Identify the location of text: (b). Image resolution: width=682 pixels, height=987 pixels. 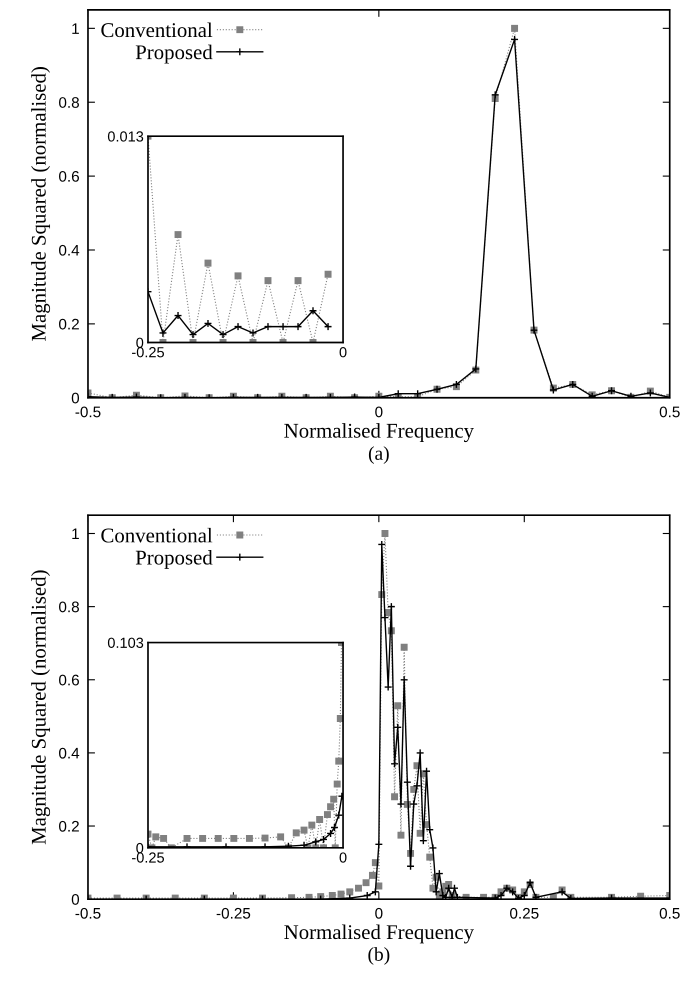
(379, 956).